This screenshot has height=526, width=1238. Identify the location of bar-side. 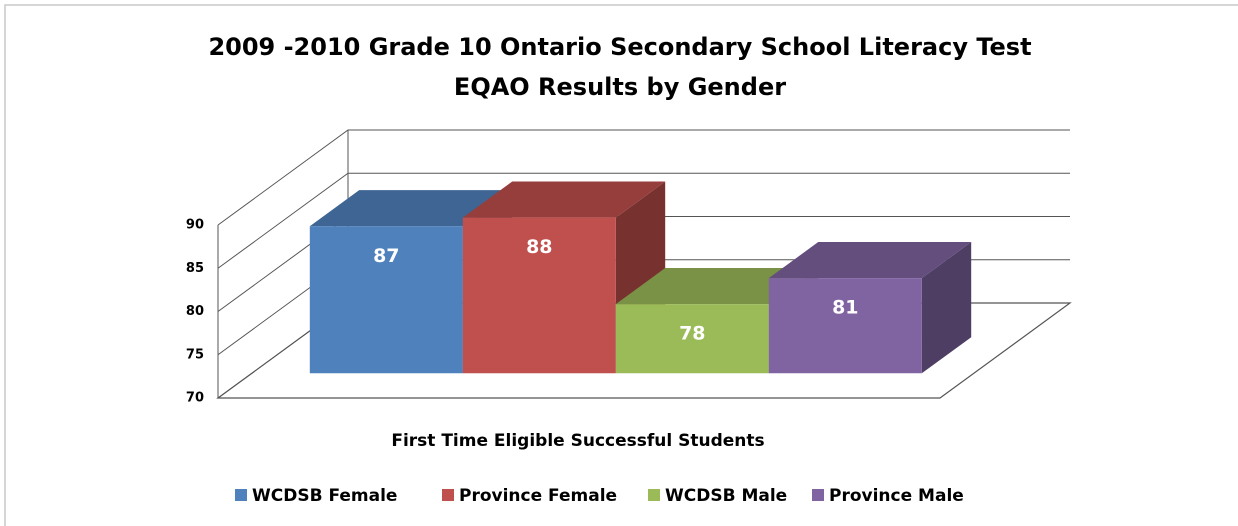
(946, 308).